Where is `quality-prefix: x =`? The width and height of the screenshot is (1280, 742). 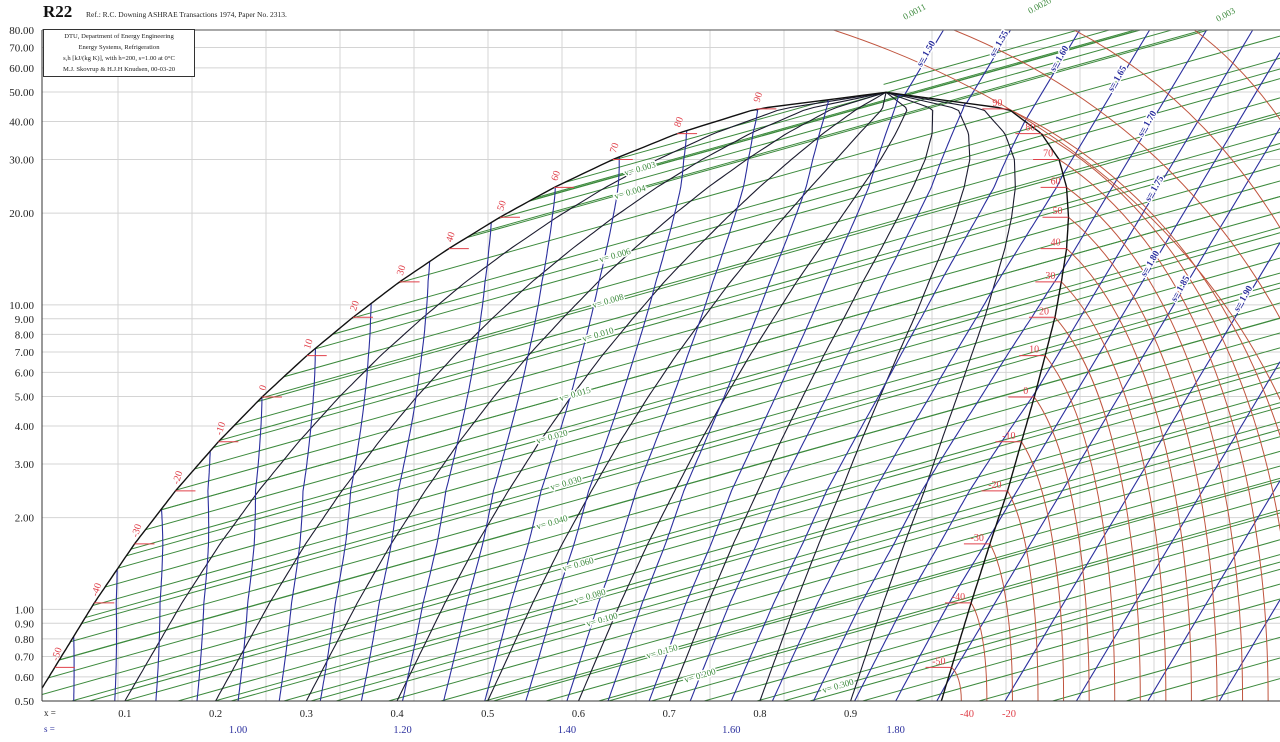
quality-prefix: x = is located at coordinates (50, 713).